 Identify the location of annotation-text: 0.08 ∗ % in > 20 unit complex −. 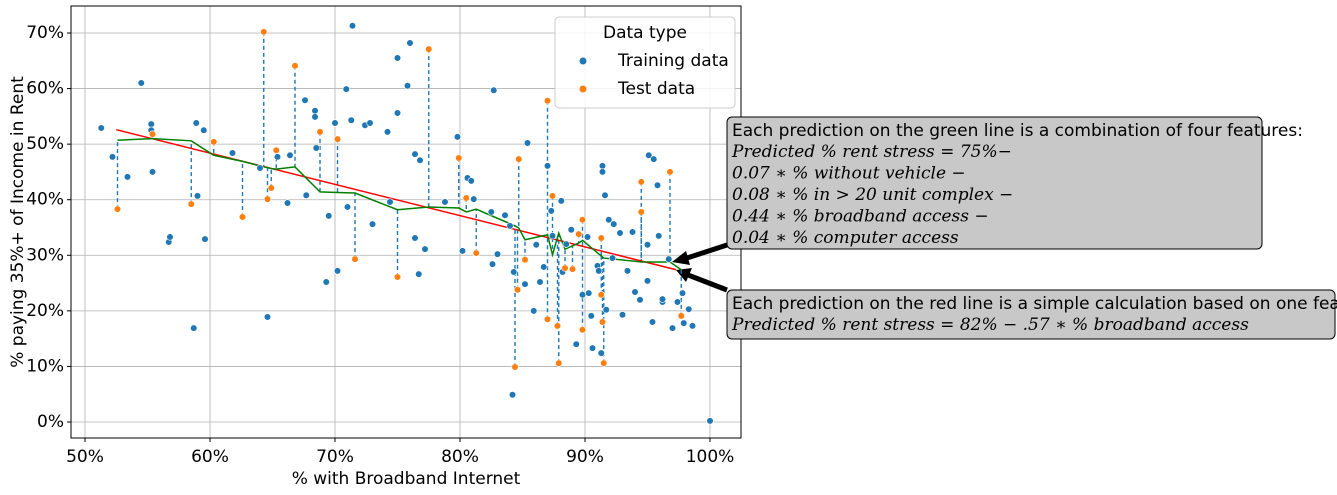
(872, 195).